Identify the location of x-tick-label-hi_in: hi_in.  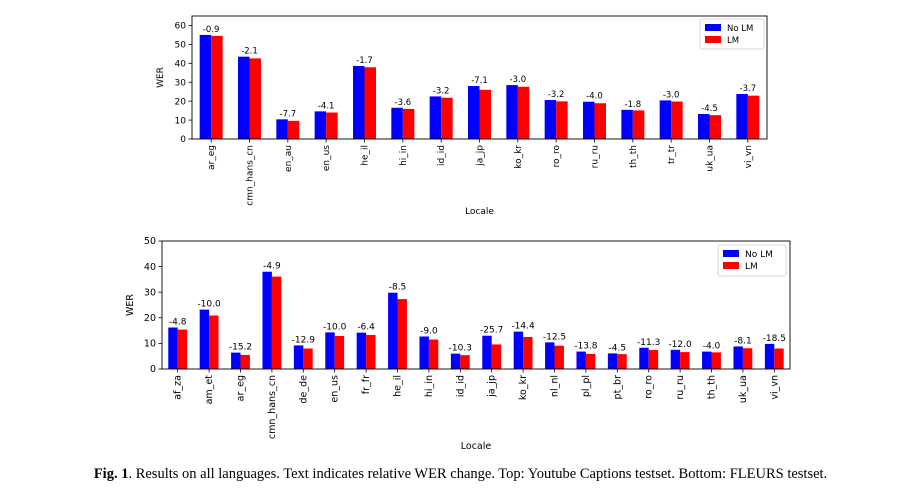
(404, 155).